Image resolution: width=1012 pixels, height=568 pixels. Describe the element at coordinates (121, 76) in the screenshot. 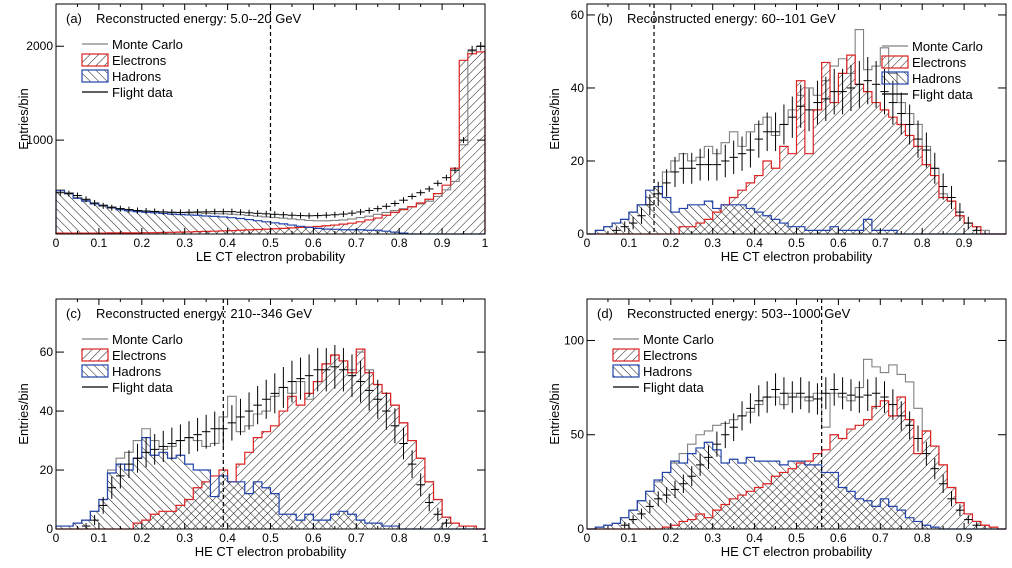

I see `legend-item: Hadrons` at that location.